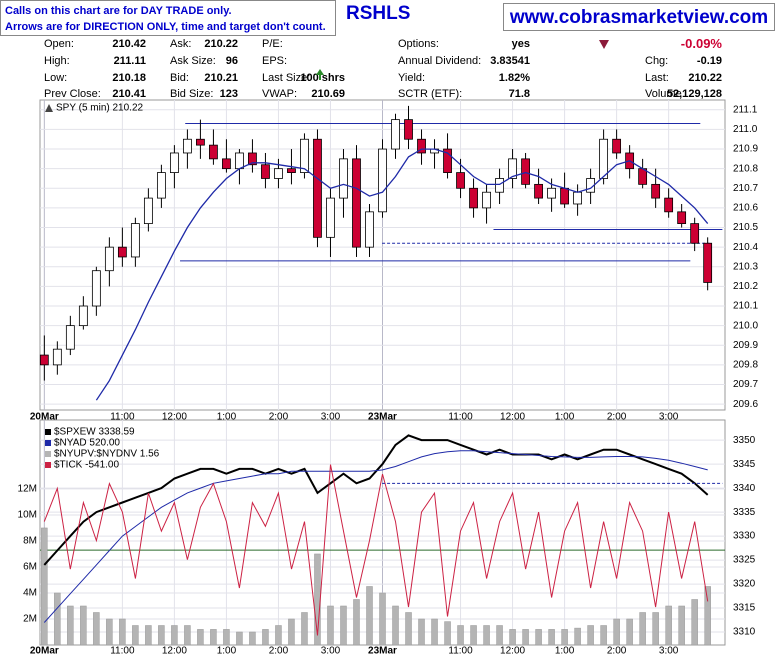  What do you see at coordinates (100, 108) in the screenshot?
I see `chart-title: SPY (5 min) 210.22` at bounding box center [100, 108].